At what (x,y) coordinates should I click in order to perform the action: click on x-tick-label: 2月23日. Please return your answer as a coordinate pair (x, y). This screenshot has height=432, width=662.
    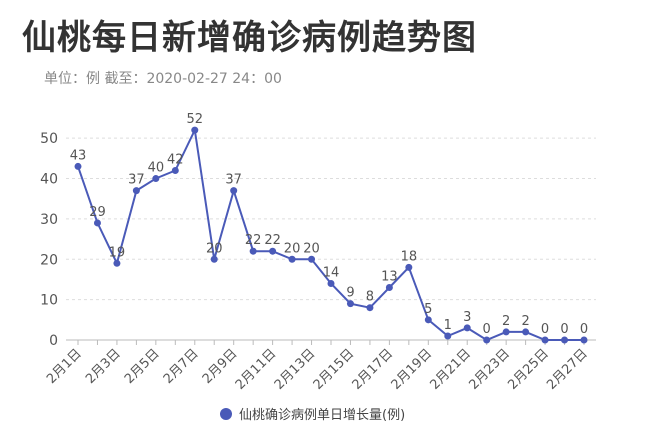
    Looking at the image, I should click on (489, 369).